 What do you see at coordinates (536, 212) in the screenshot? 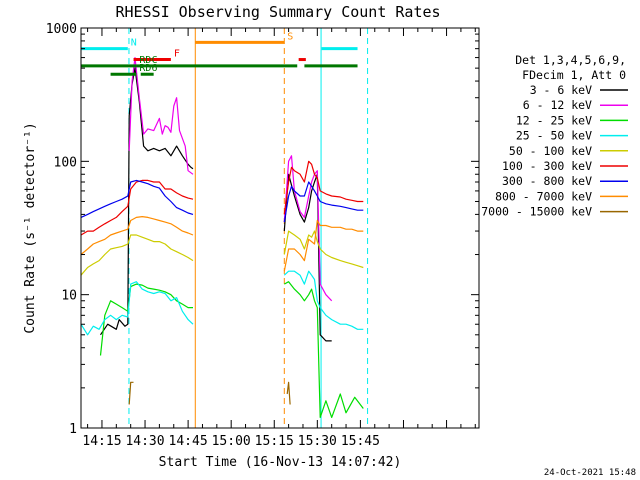
I see `legend-label: 7000 - 15000 keV` at bounding box center [536, 212].